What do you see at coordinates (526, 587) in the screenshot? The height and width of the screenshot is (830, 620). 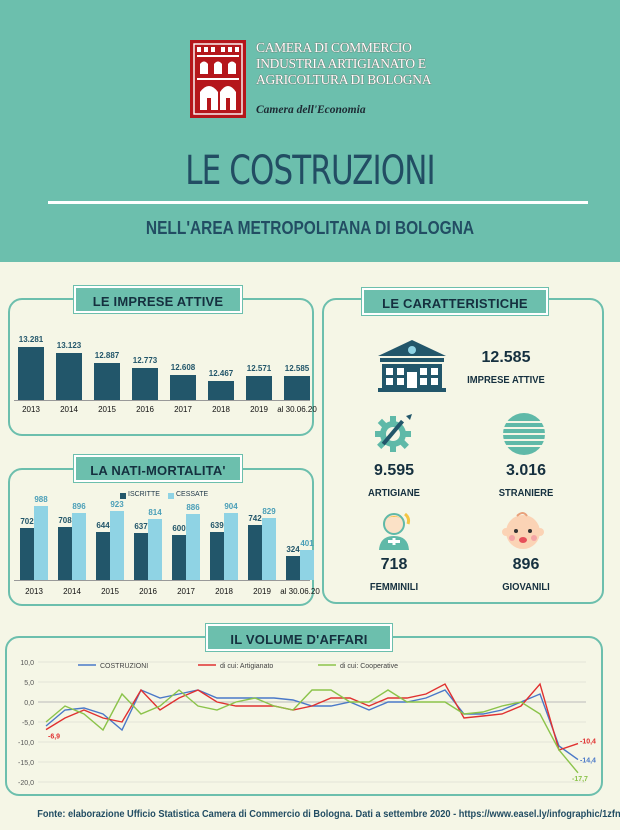 I see `giovanili-label: GIOVANILI` at bounding box center [526, 587].